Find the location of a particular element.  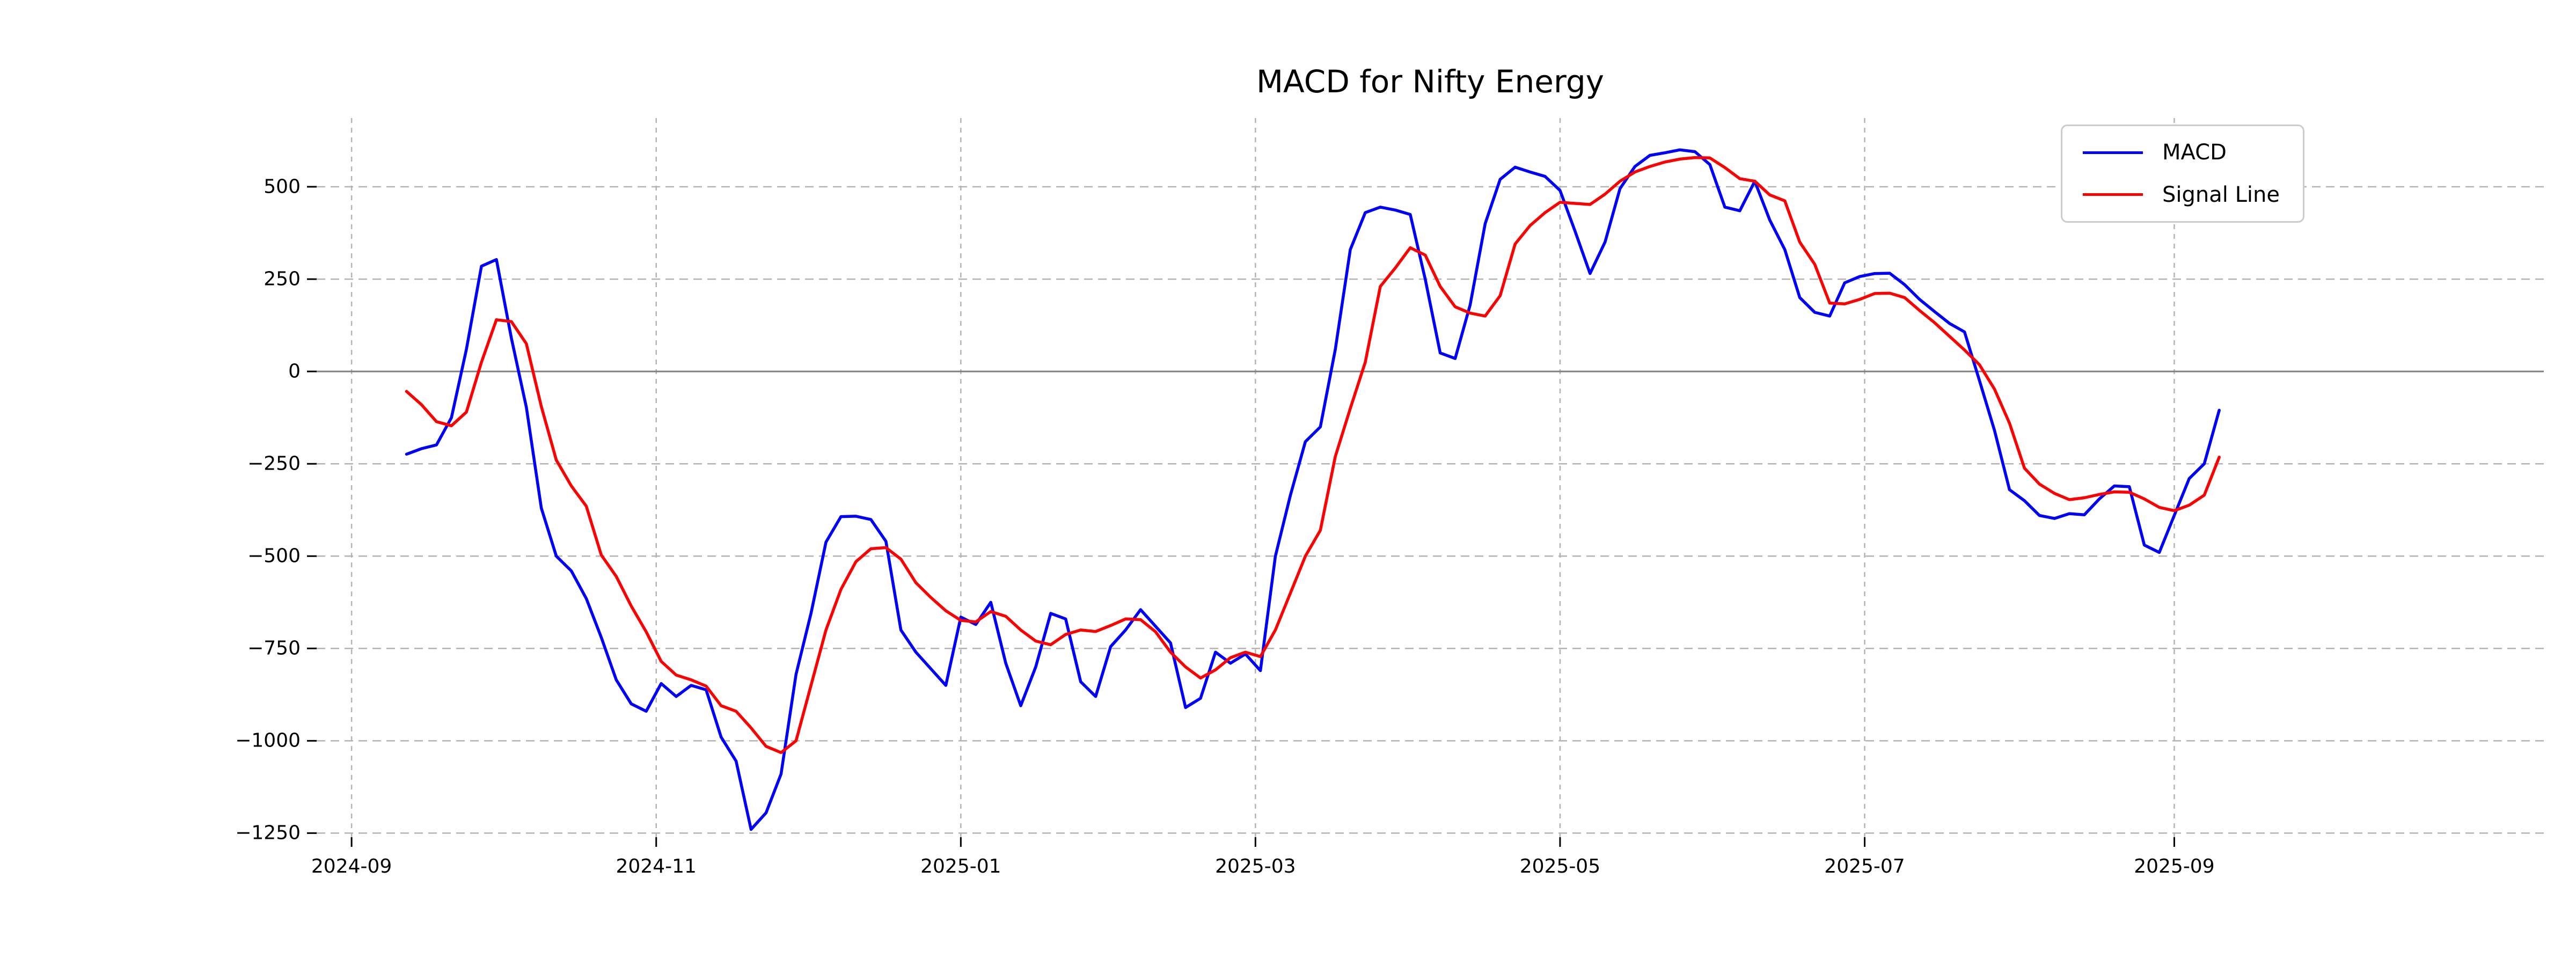

x-tick-label: 2025-03 is located at coordinates (1255, 866).